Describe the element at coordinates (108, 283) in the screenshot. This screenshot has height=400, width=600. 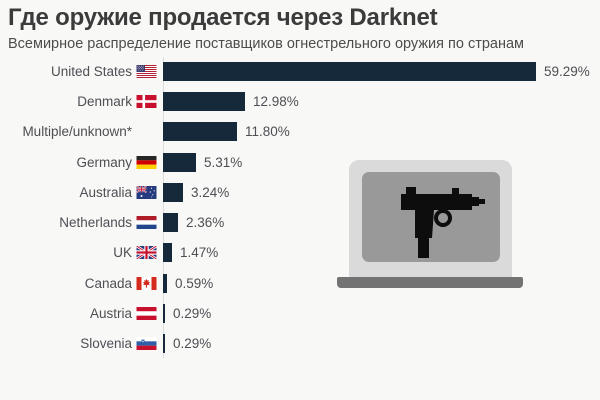
I see `country-label: Canada` at that location.